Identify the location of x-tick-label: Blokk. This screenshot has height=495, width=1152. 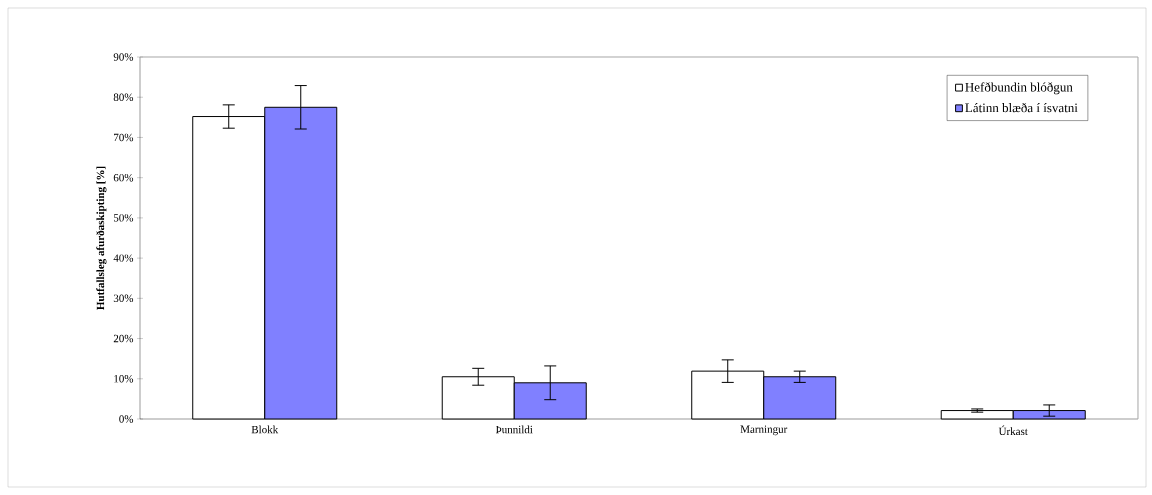
(265, 429).